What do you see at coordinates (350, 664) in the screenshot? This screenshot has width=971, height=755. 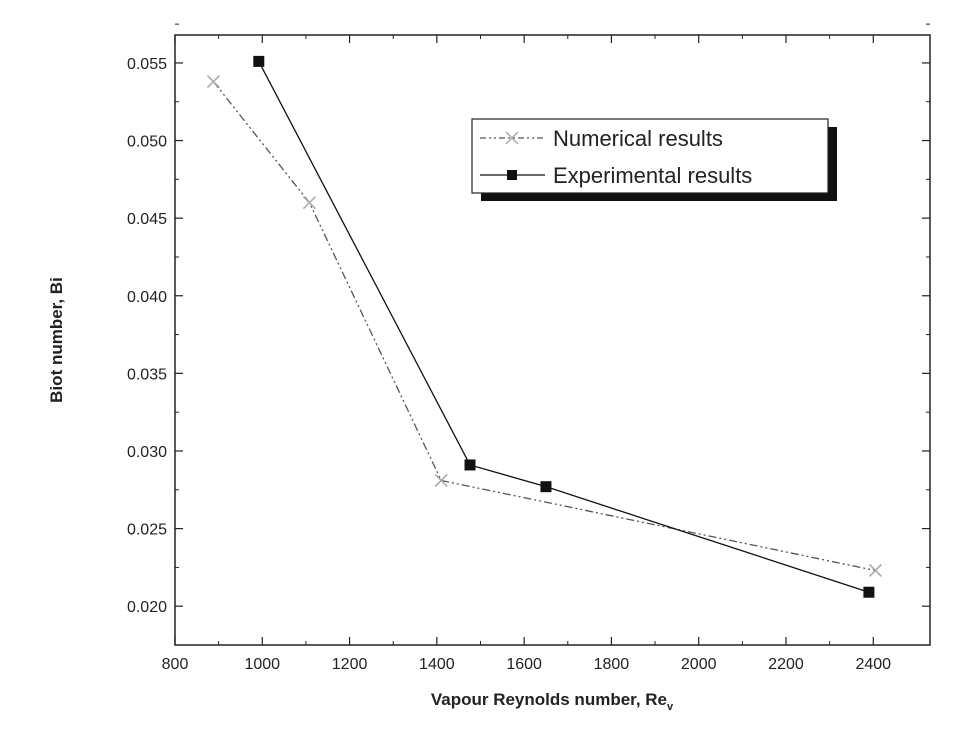 I see `x-tick-label: 1200` at bounding box center [350, 664].